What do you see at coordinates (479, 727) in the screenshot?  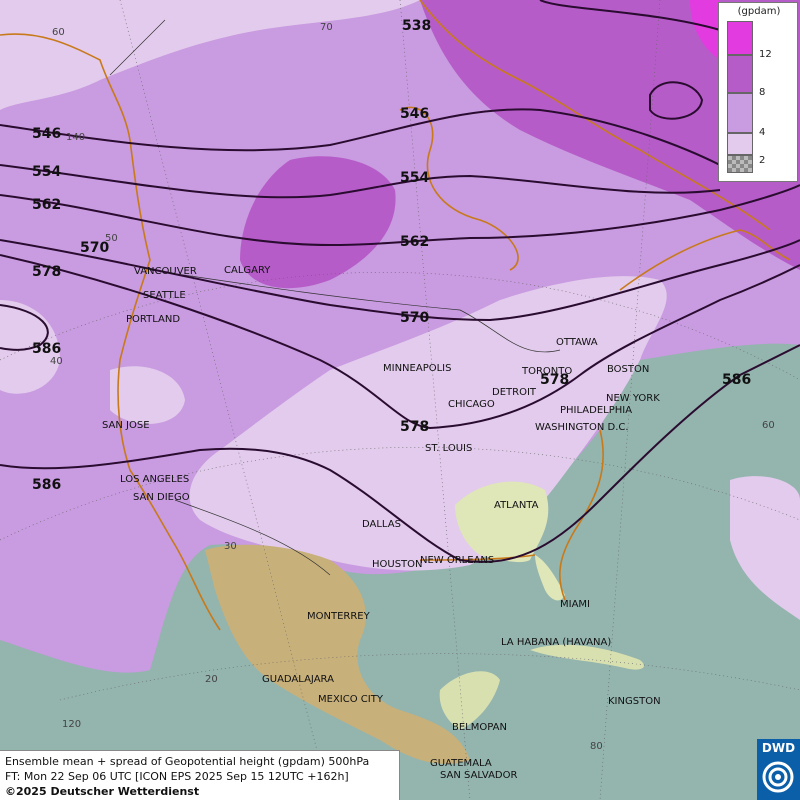 I see `city-label: BELMOPAN` at bounding box center [479, 727].